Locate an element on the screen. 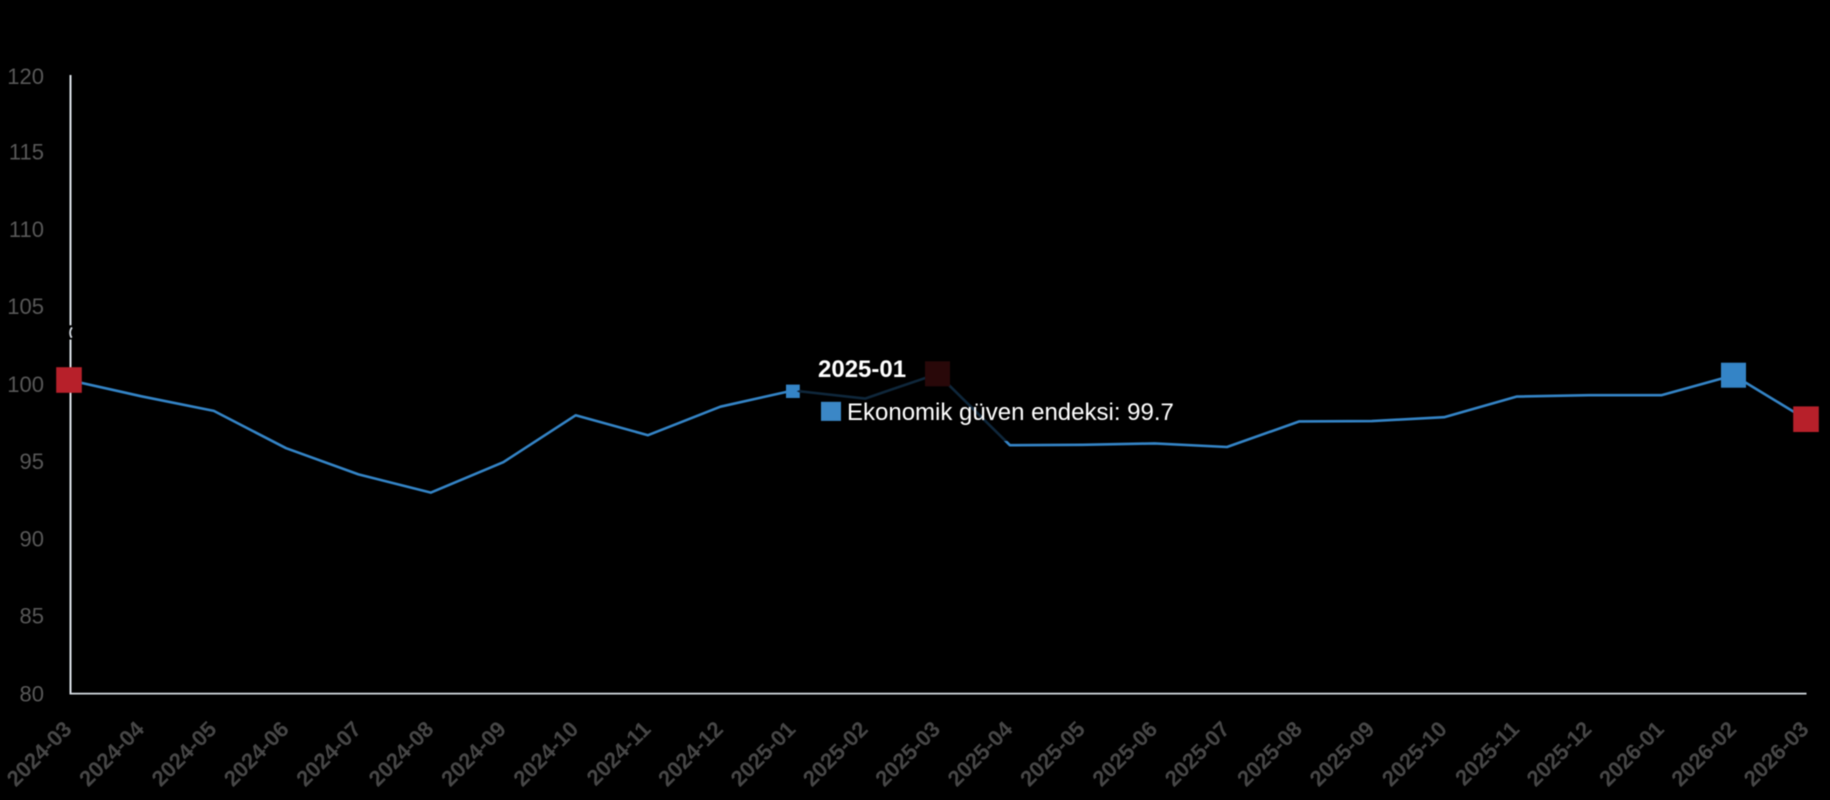 The height and width of the screenshot is (800, 1830). svg-text: 90 is located at coordinates (32, 538).